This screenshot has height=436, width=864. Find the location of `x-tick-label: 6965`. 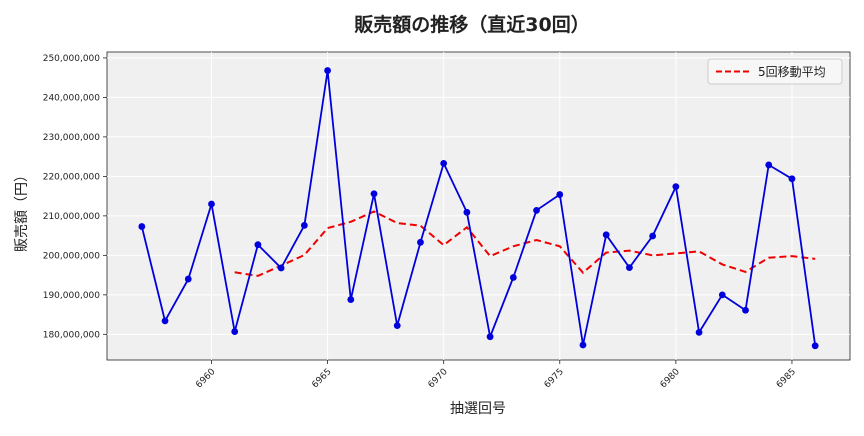

x-tick-label: 6965 is located at coordinates (321, 378).